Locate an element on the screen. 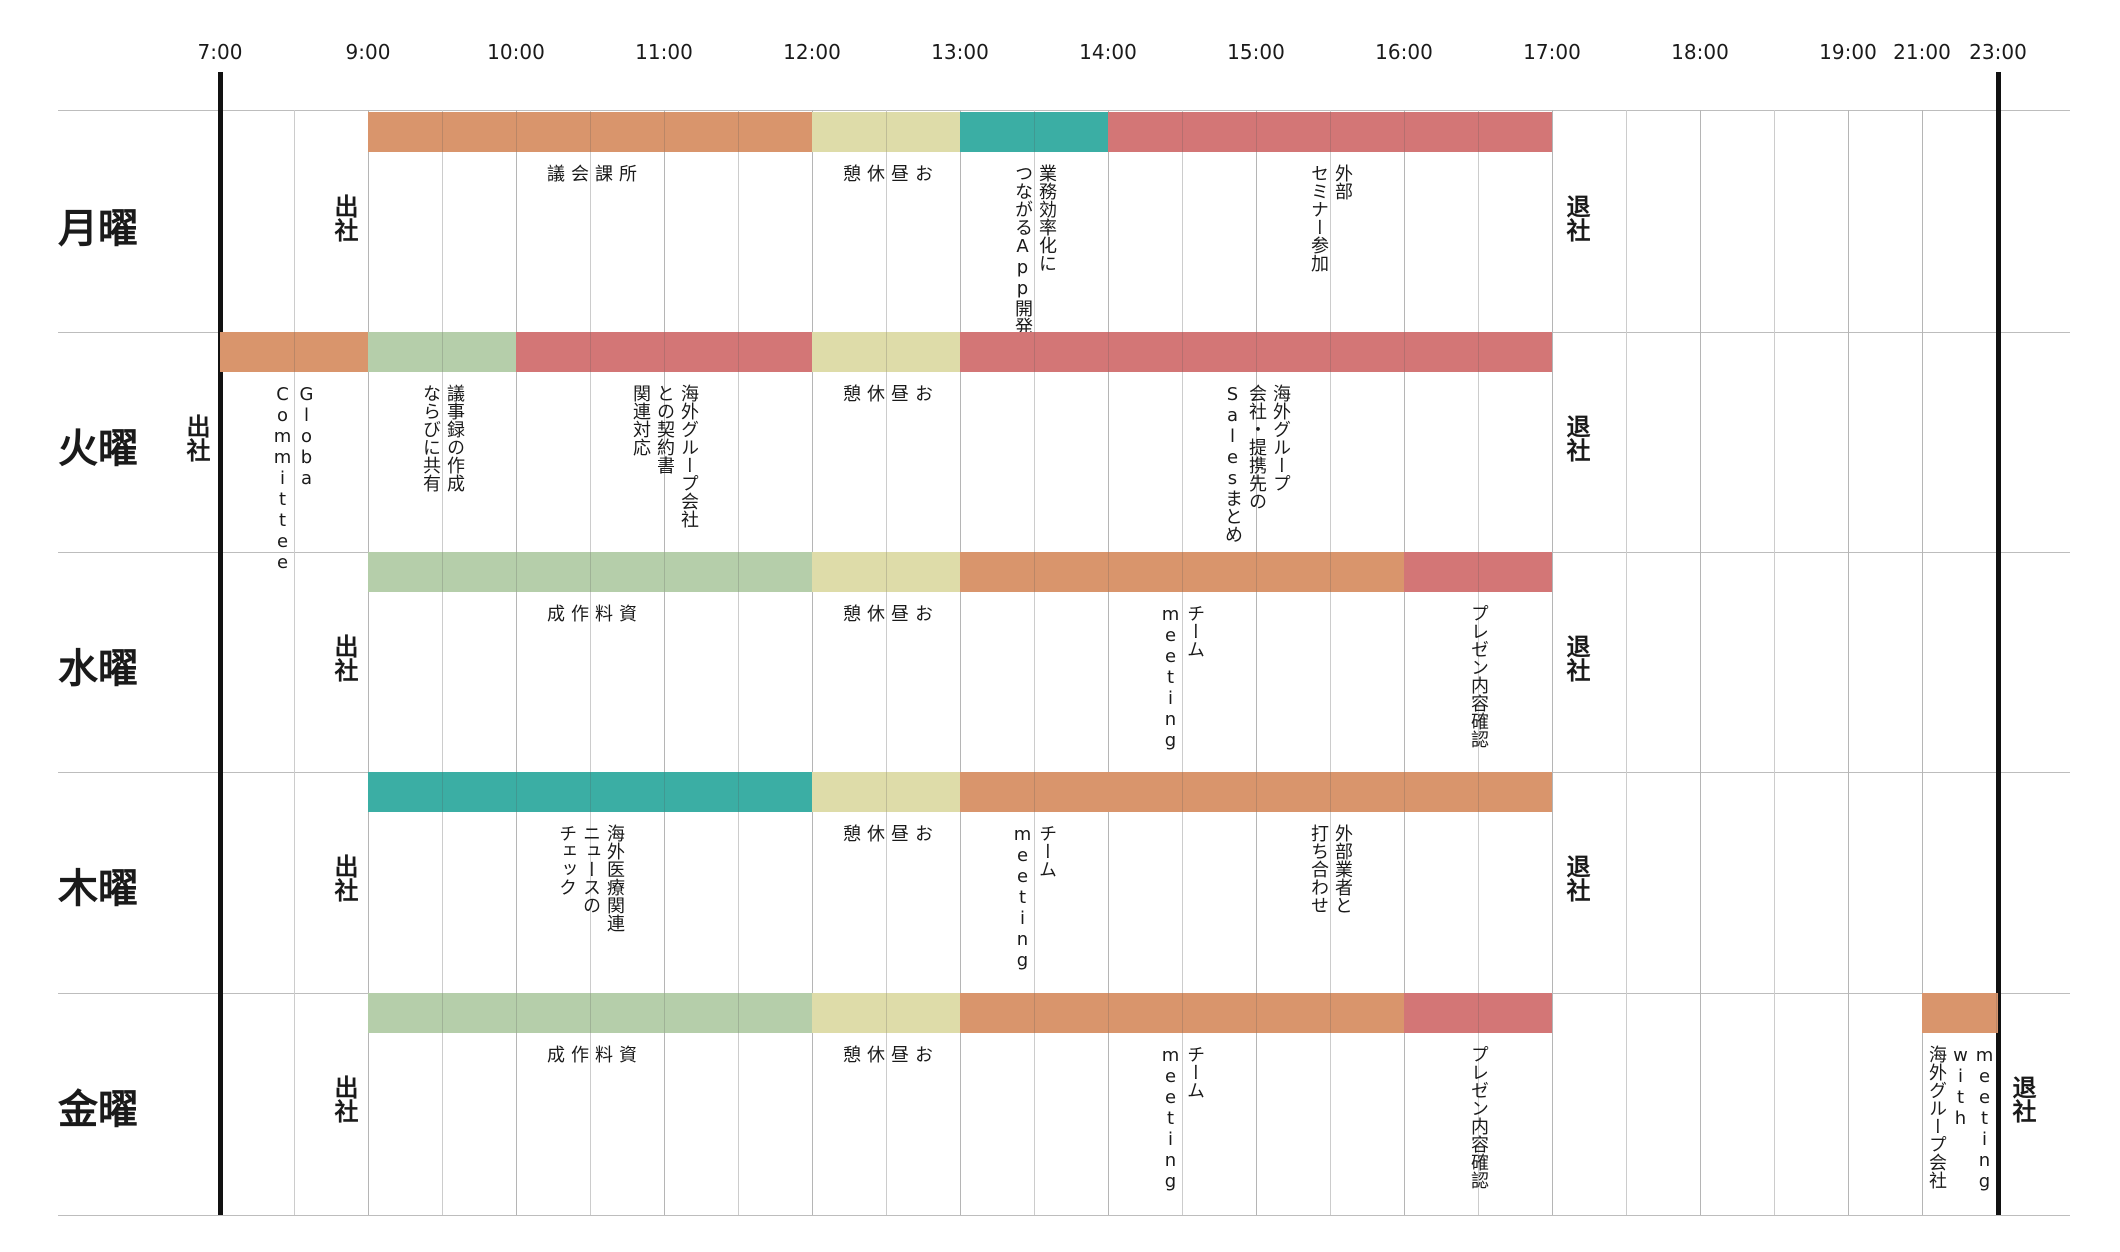 The image size is (2120, 1252). event-label: 海外医療関連 ニュースの チェック is located at coordinates (590, 878).